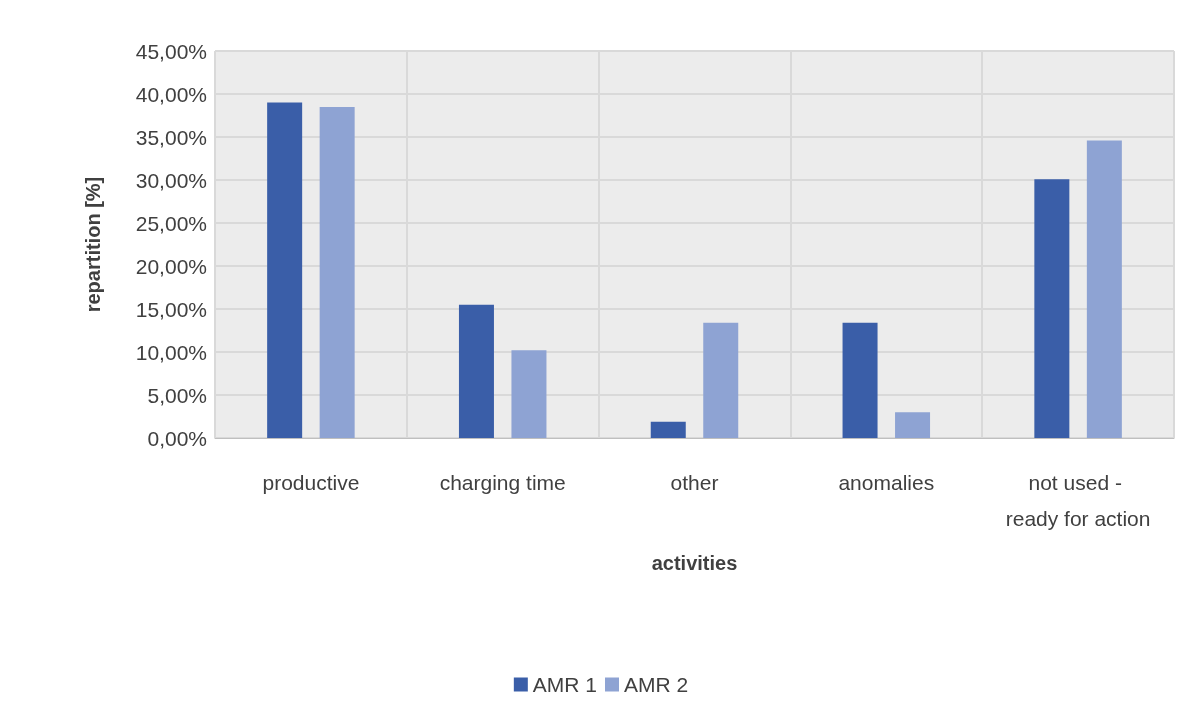 The height and width of the screenshot is (702, 1202). What do you see at coordinates (177, 438) in the screenshot?
I see `y-tick-label: 0,00%` at bounding box center [177, 438].